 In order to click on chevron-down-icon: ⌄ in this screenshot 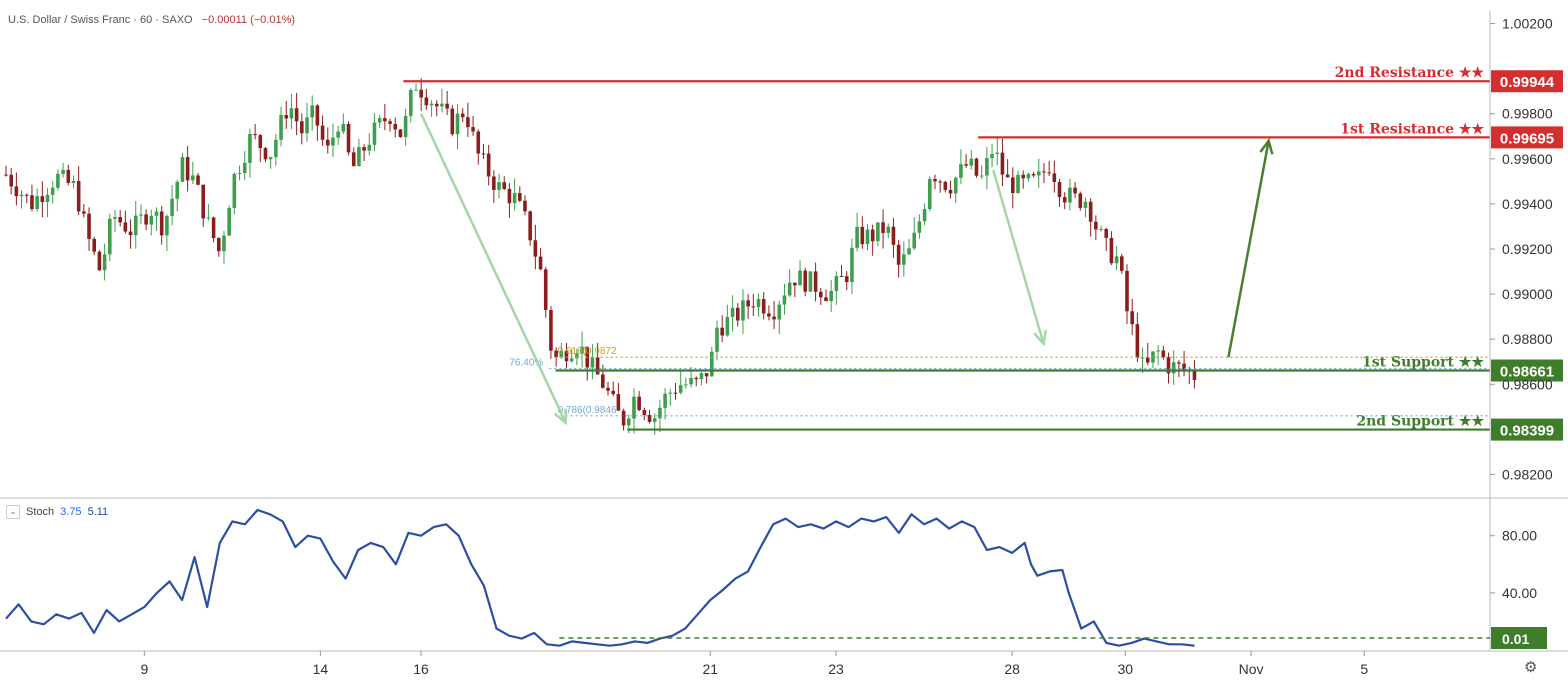, I will do `click(13, 512)`.